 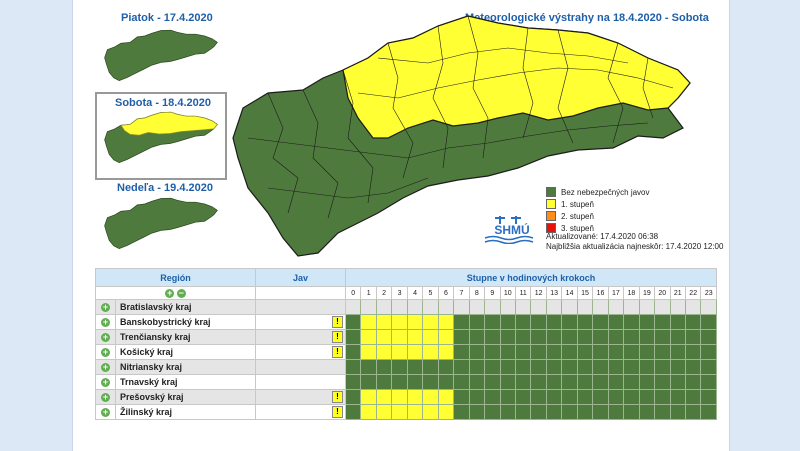 What do you see at coordinates (507, 293) in the screenshot?
I see `hour-label: 10` at bounding box center [507, 293].